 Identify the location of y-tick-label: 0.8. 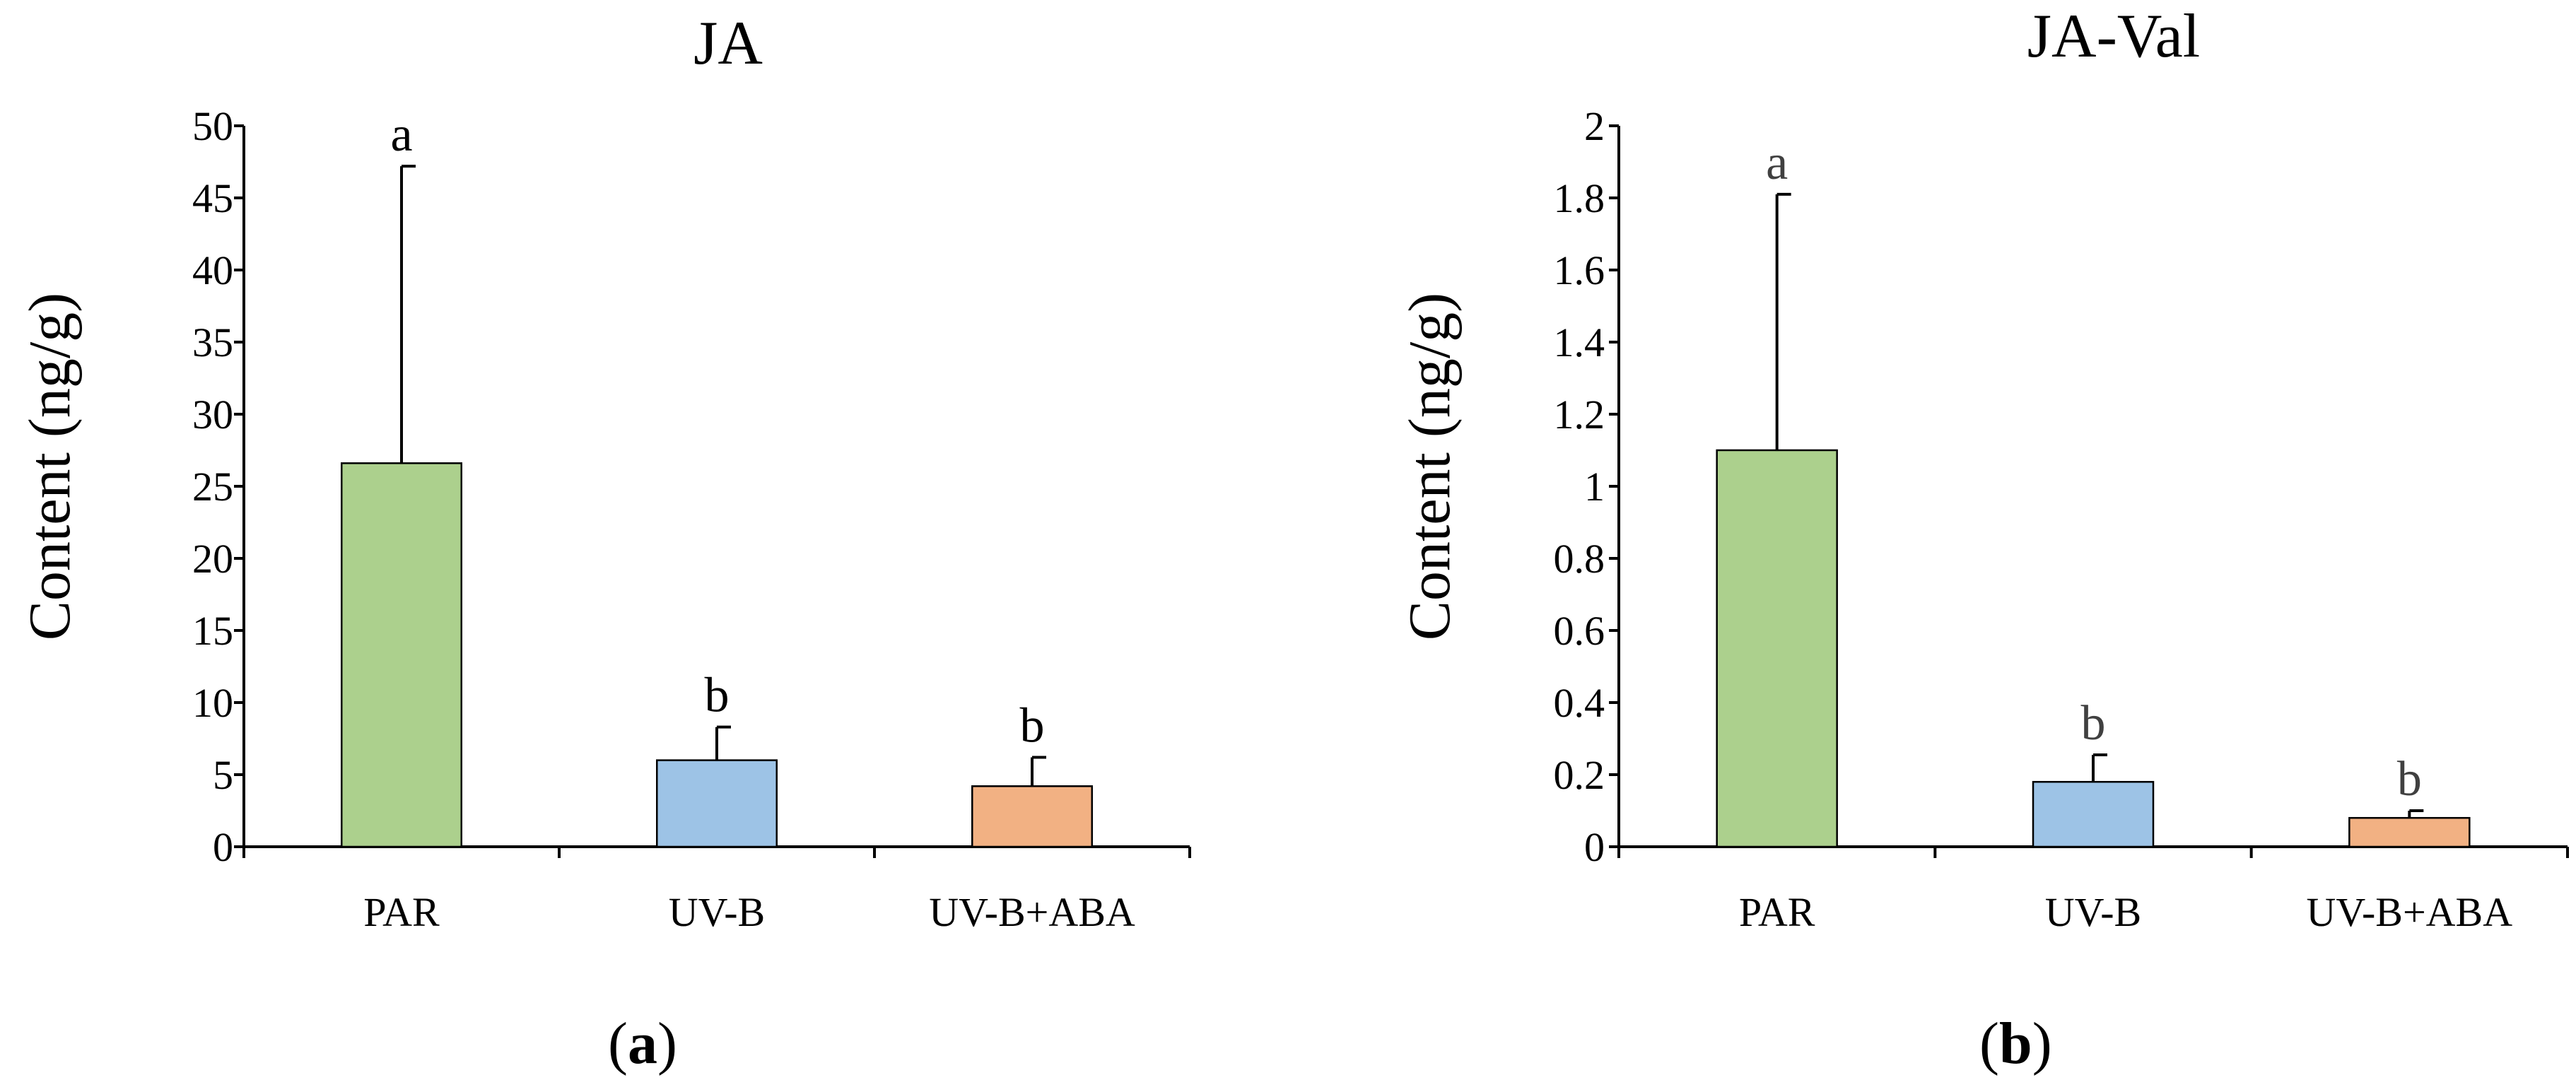
(1580, 559).